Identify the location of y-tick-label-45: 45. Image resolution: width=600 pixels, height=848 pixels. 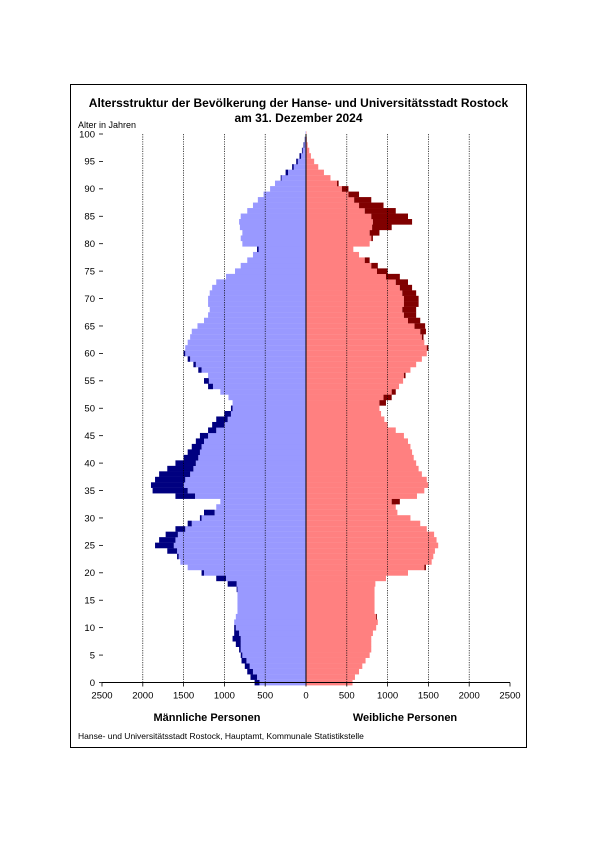
(89, 436).